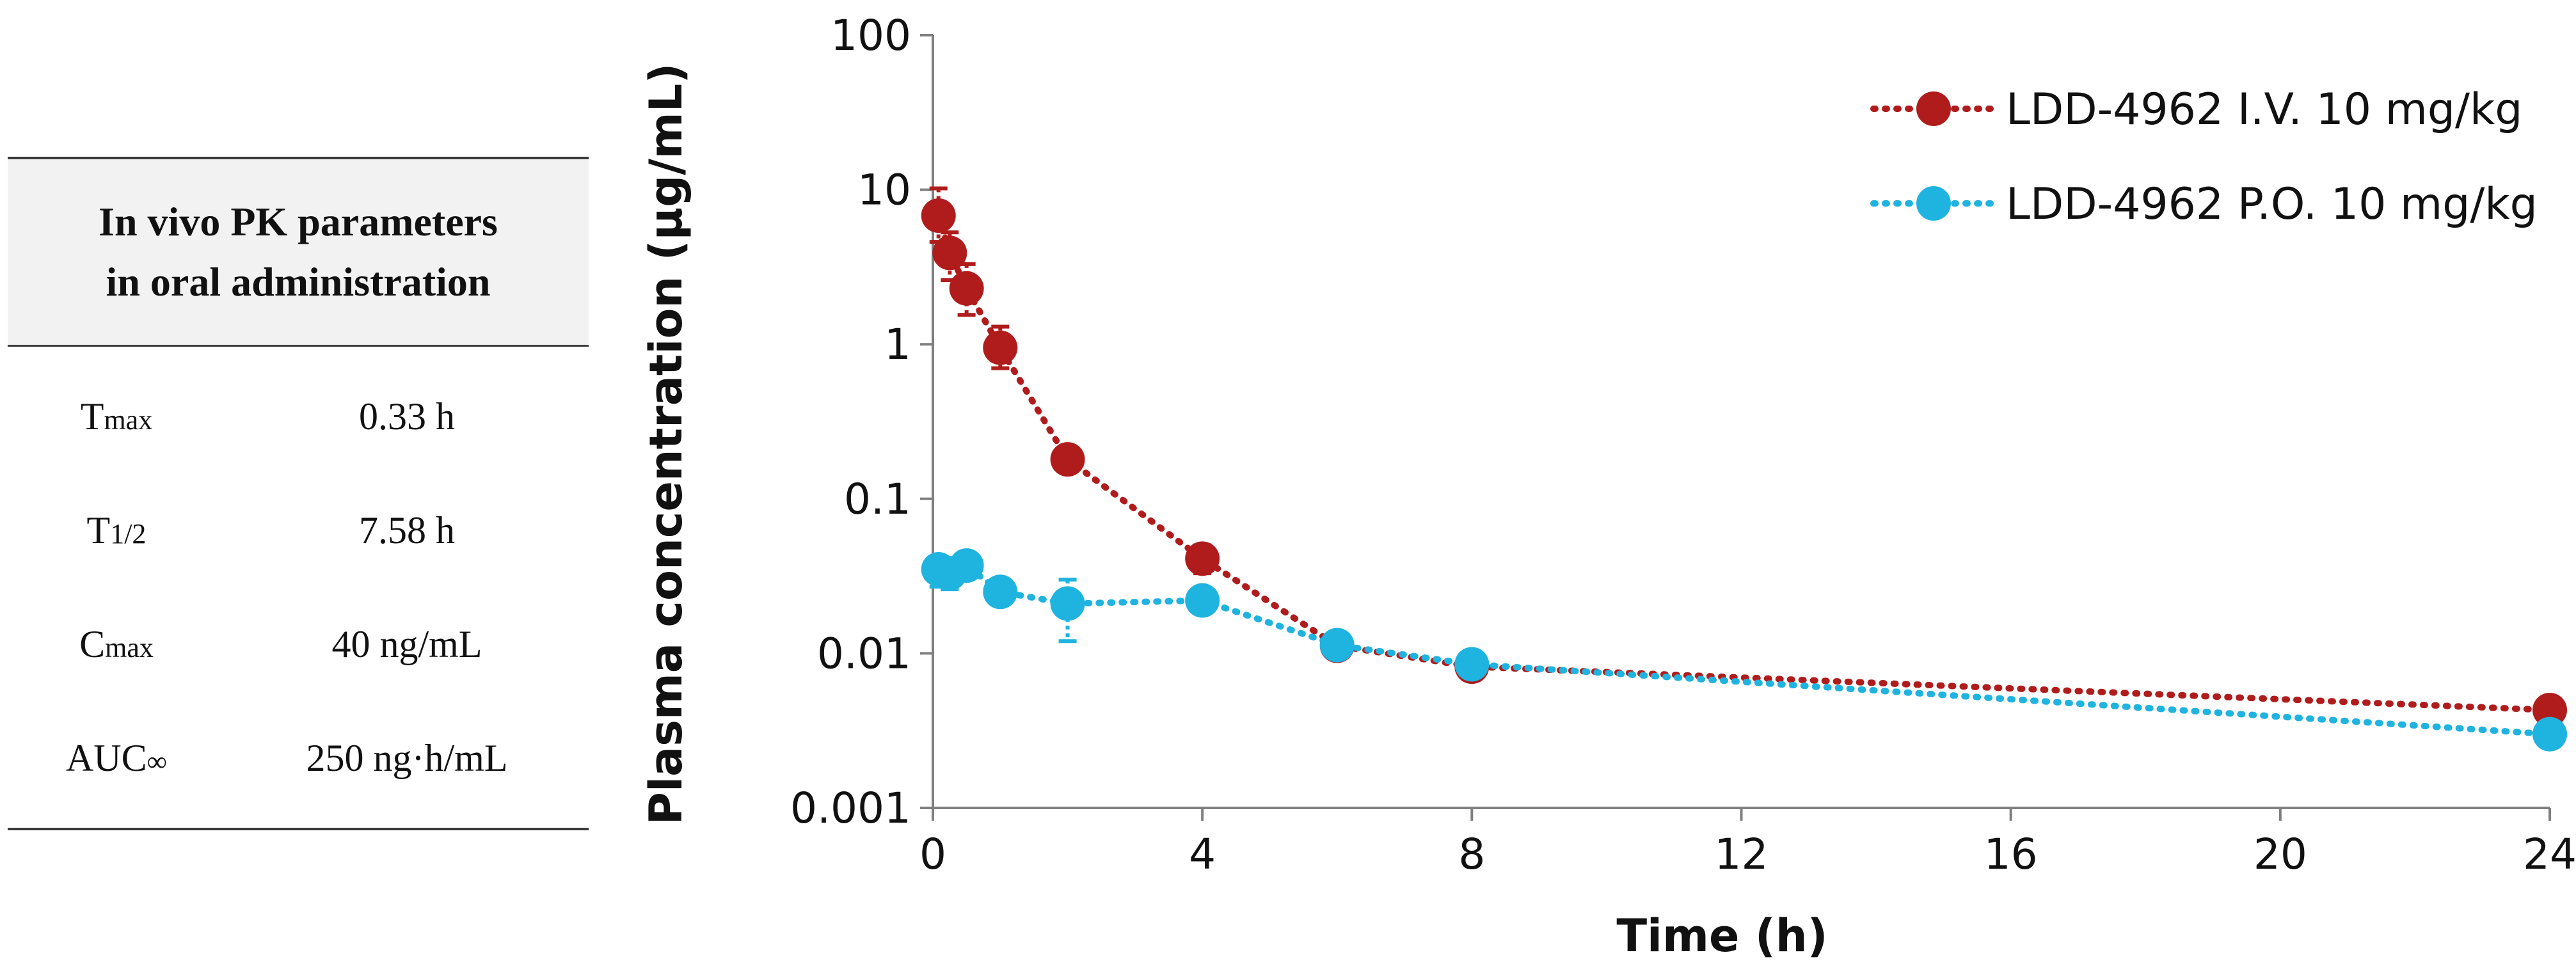 The height and width of the screenshot is (964, 2576). Describe the element at coordinates (2550, 854) in the screenshot. I see `x-tick-label: 24` at that location.